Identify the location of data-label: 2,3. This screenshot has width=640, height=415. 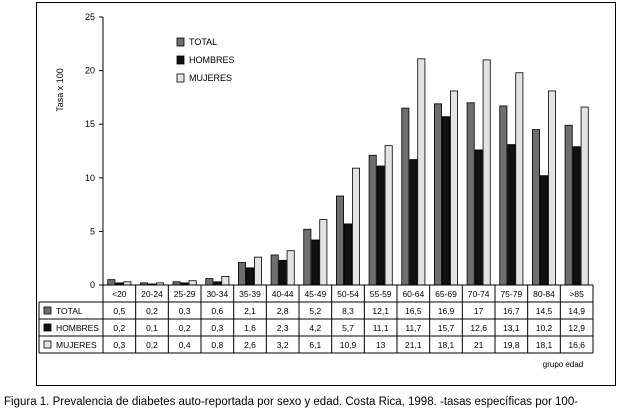
(283, 328).